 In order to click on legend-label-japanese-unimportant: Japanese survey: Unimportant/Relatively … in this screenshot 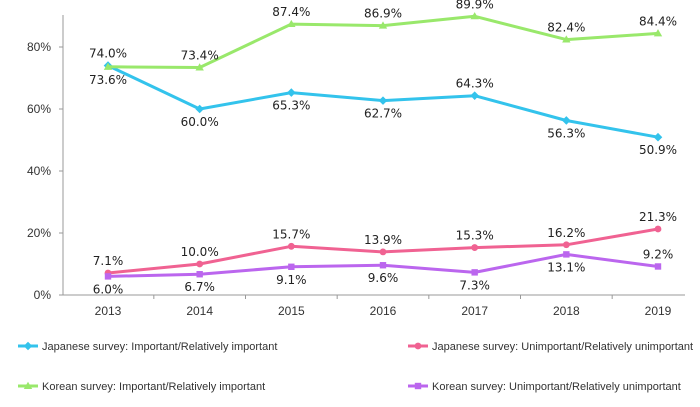, I will do `click(562, 347)`.